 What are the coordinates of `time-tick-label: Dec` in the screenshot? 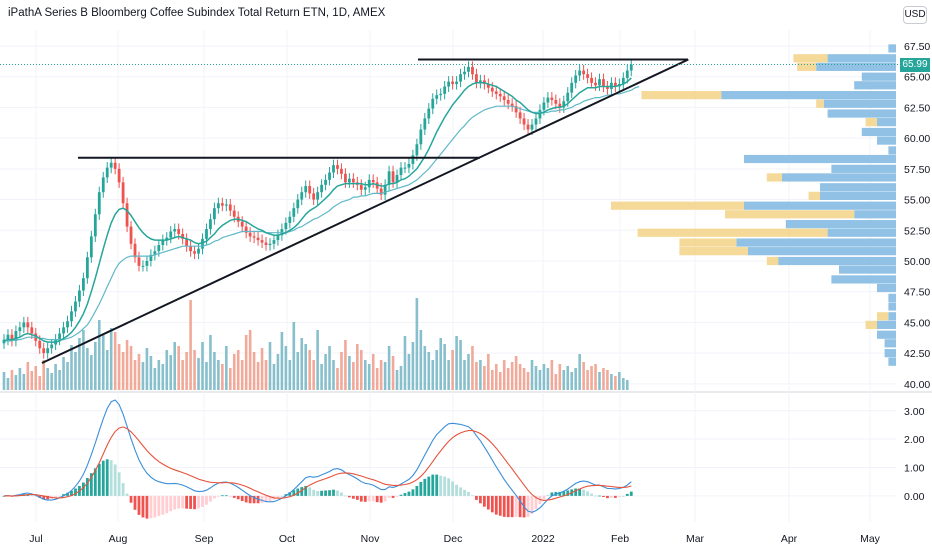 It's located at (453, 539).